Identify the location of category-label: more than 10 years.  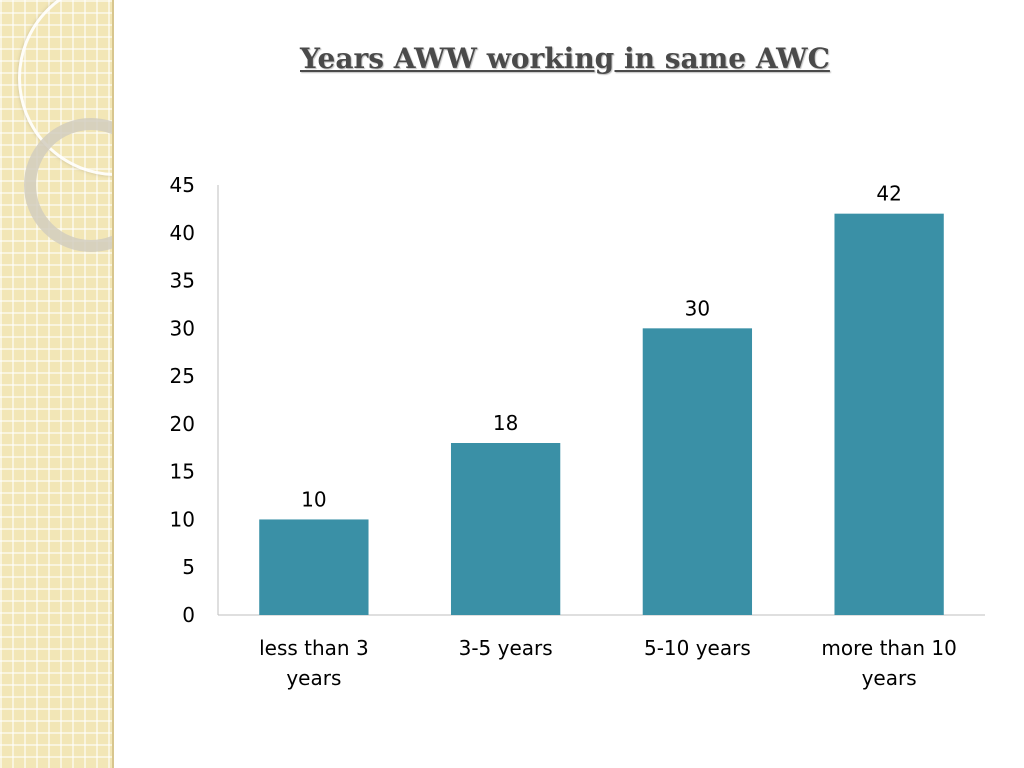
(888, 663).